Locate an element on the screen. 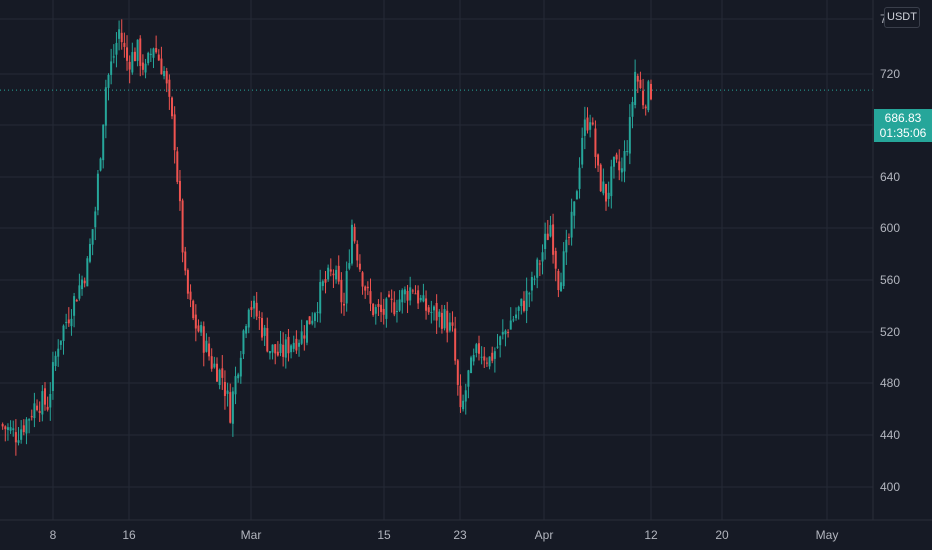 The height and width of the screenshot is (550, 932). x-tick-label: 12 is located at coordinates (651, 535).